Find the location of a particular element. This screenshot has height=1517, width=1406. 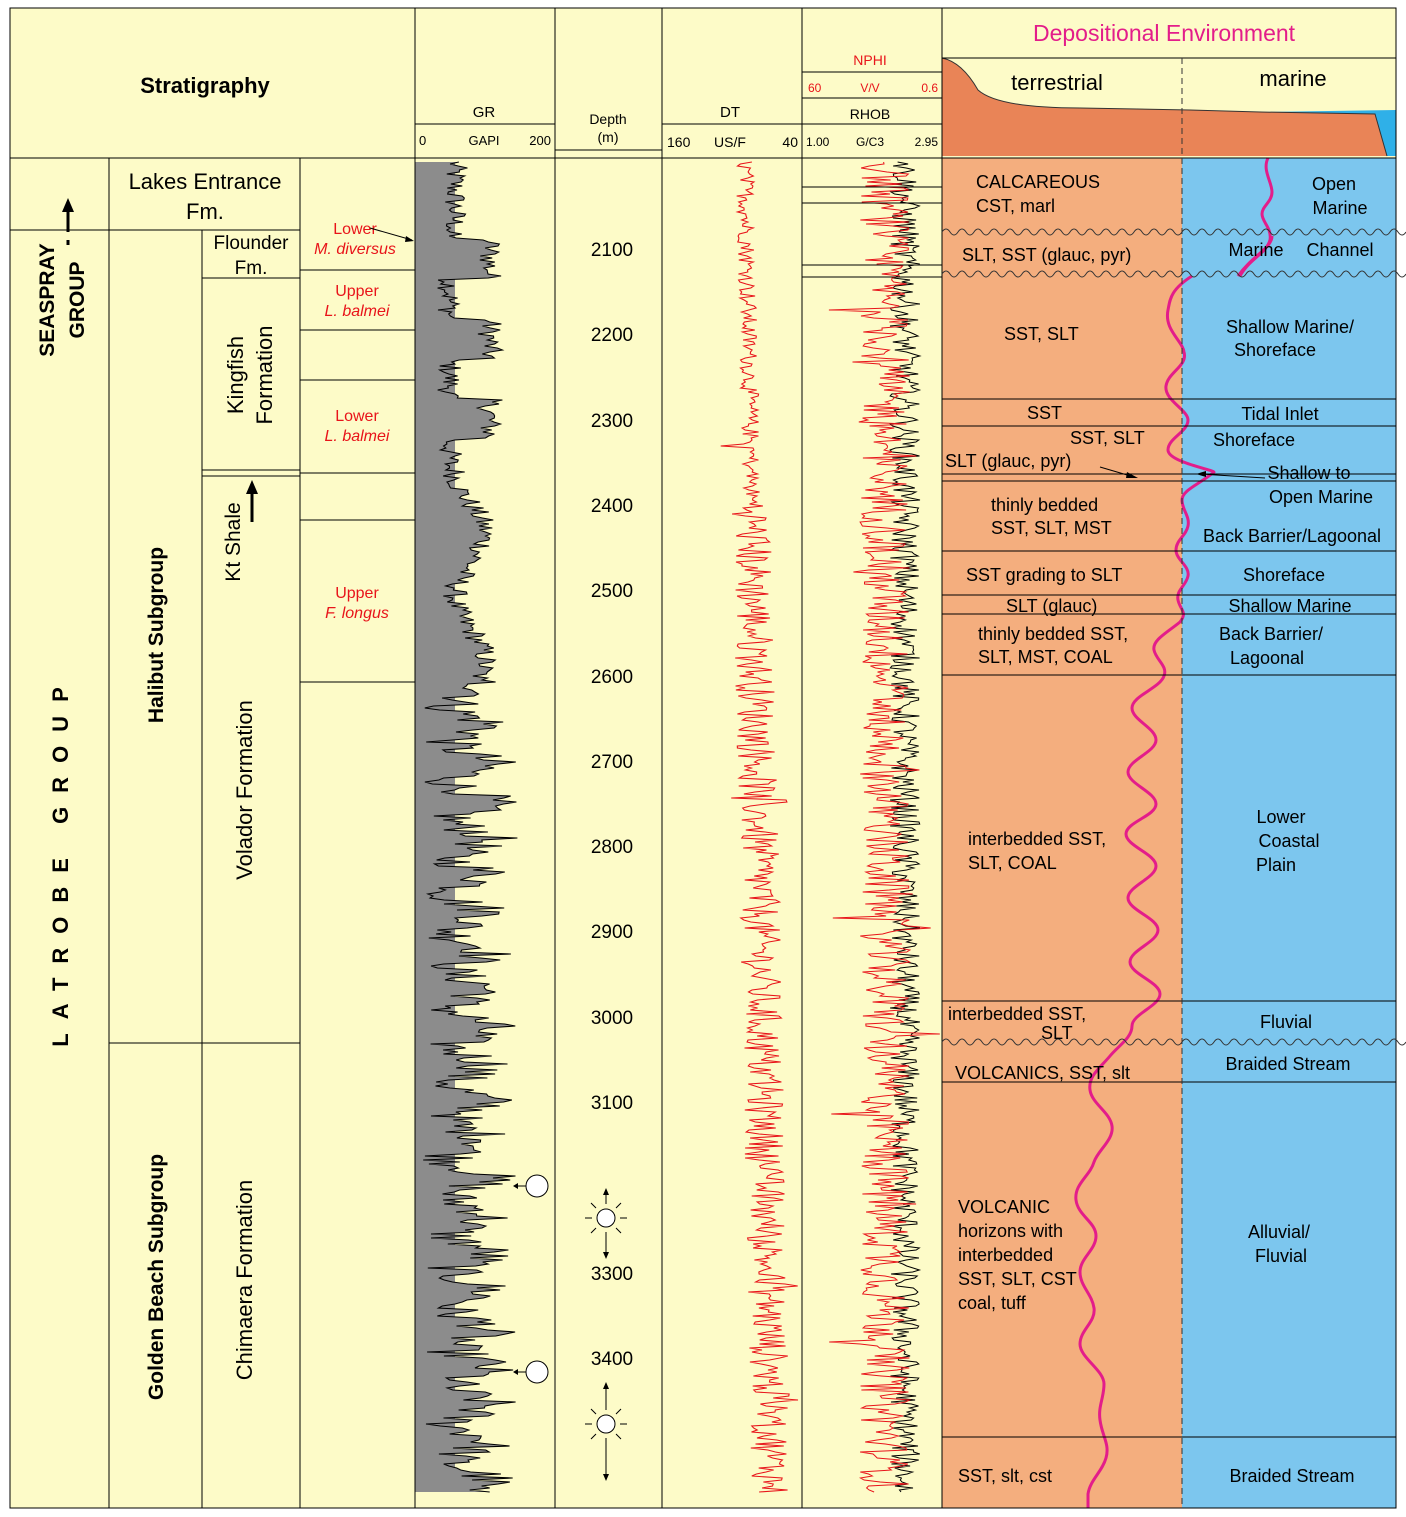

depth-3000: 3000 is located at coordinates (612, 1018).